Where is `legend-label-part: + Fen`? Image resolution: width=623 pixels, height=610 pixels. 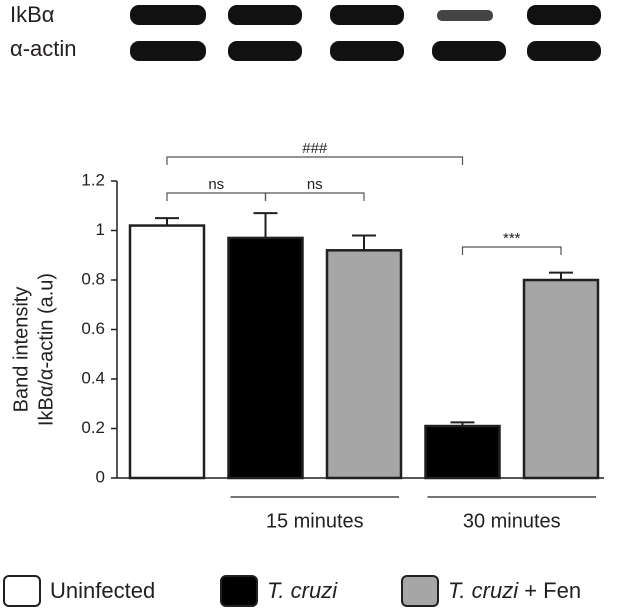
legend-label-part: + Fen is located at coordinates (549, 590).